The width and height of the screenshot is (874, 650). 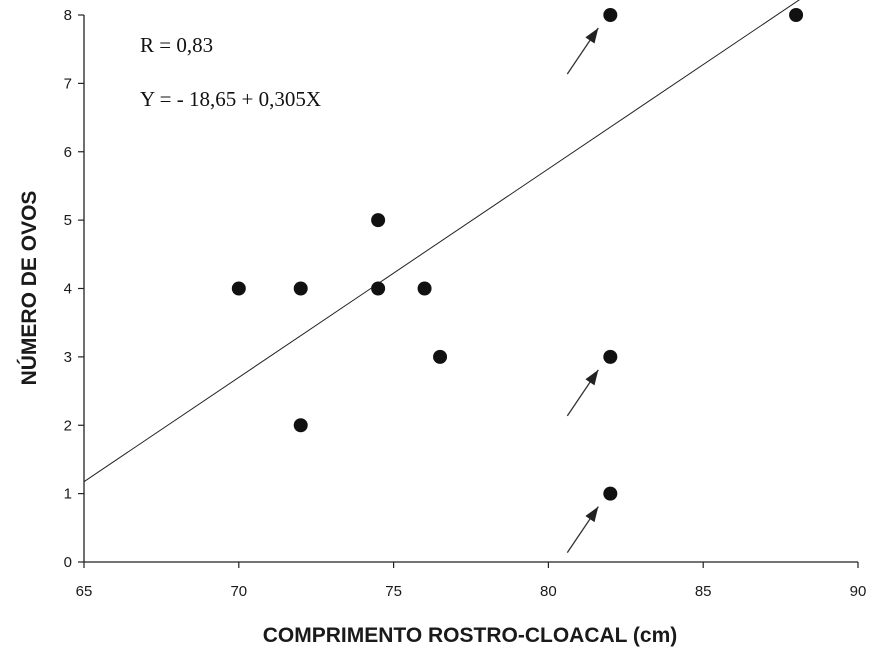 What do you see at coordinates (68, 220) in the screenshot?
I see `y-tick-label: 5` at bounding box center [68, 220].